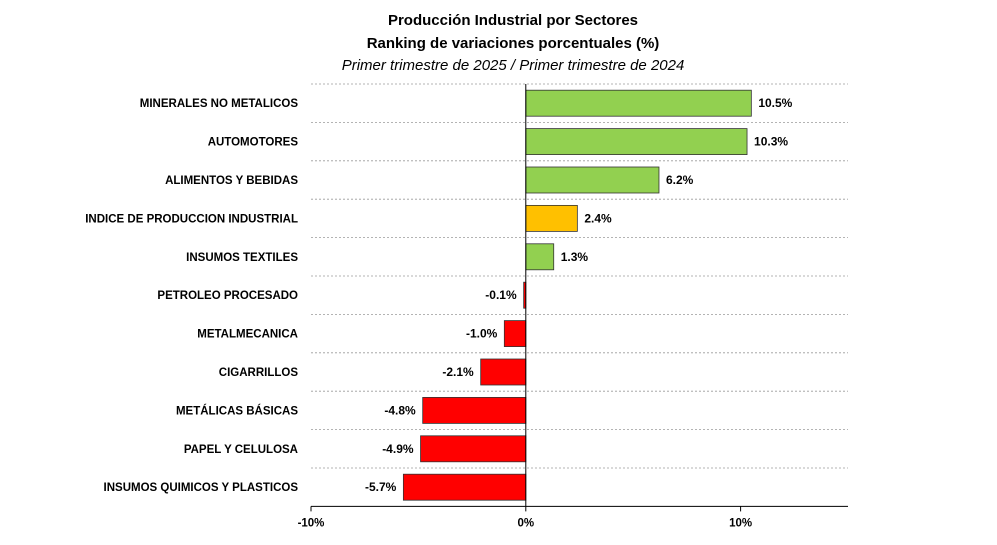 The height and width of the screenshot is (545, 997). Describe the element at coordinates (227, 296) in the screenshot. I see `category-label: PETROLEO PROCESADO` at that location.